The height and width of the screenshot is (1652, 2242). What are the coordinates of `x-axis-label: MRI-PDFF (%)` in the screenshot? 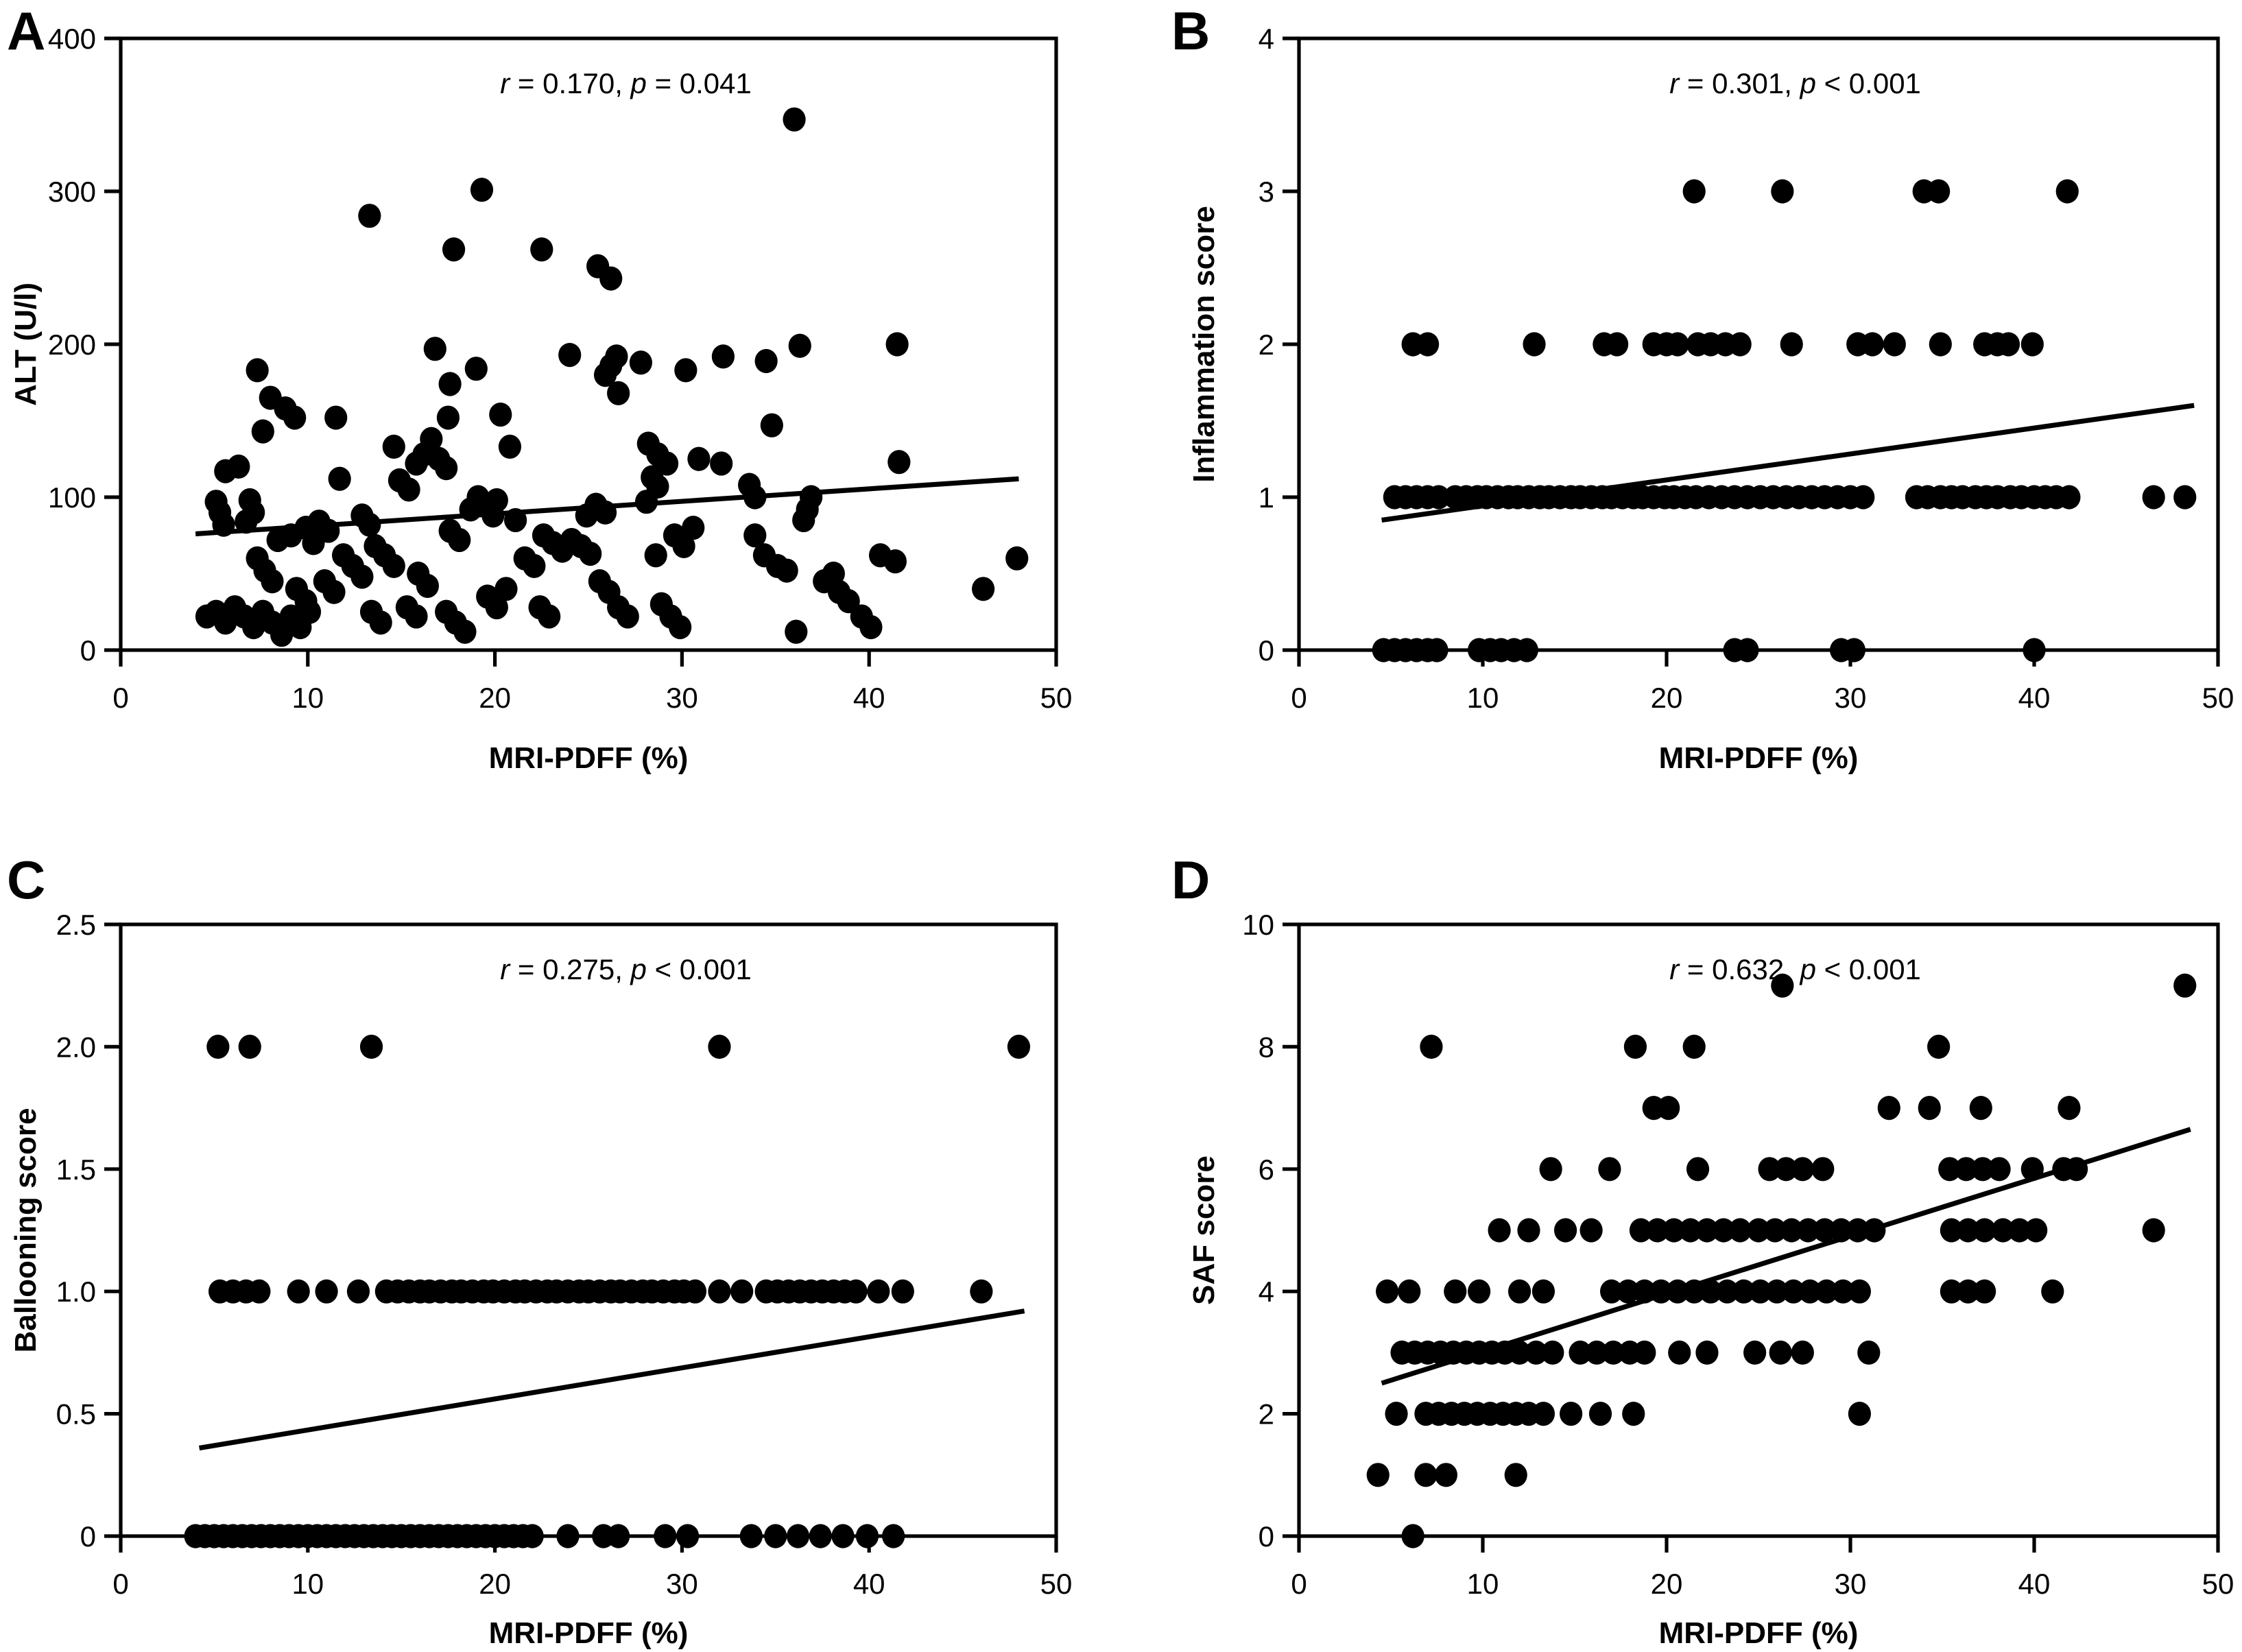 It's located at (1759, 758).